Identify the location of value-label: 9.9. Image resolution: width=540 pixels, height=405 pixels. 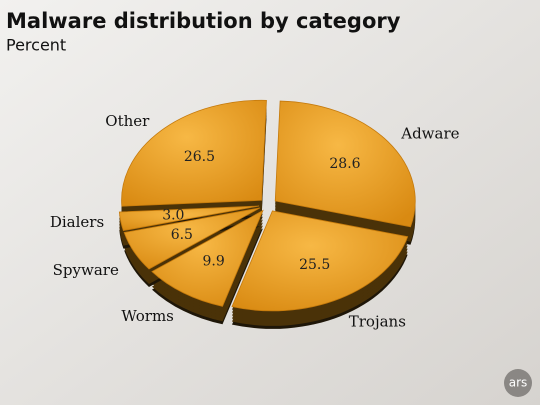
(213, 262).